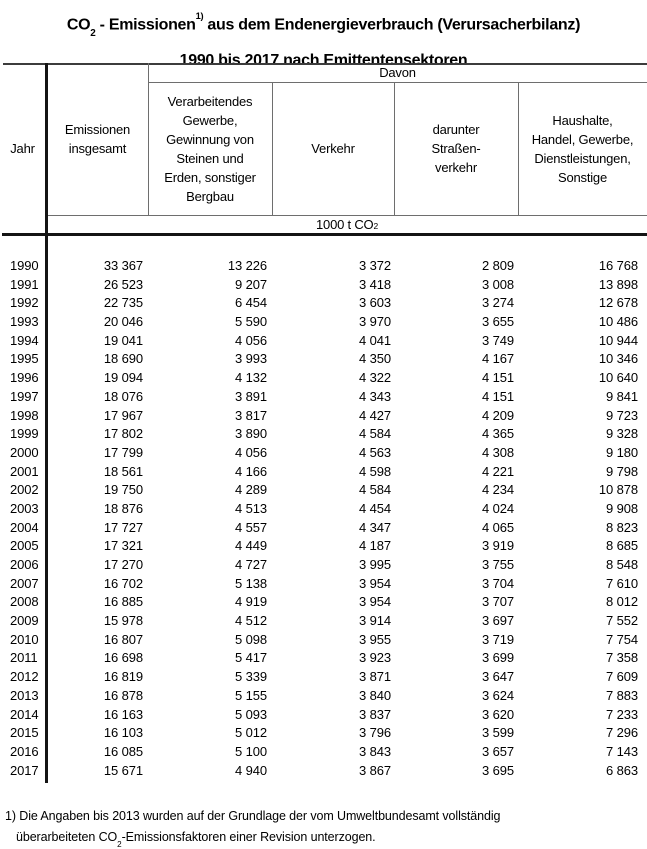 Image resolution: width=647 pixels, height=849 pixels. I want to click on value-cell: 4 427, so click(374, 415).